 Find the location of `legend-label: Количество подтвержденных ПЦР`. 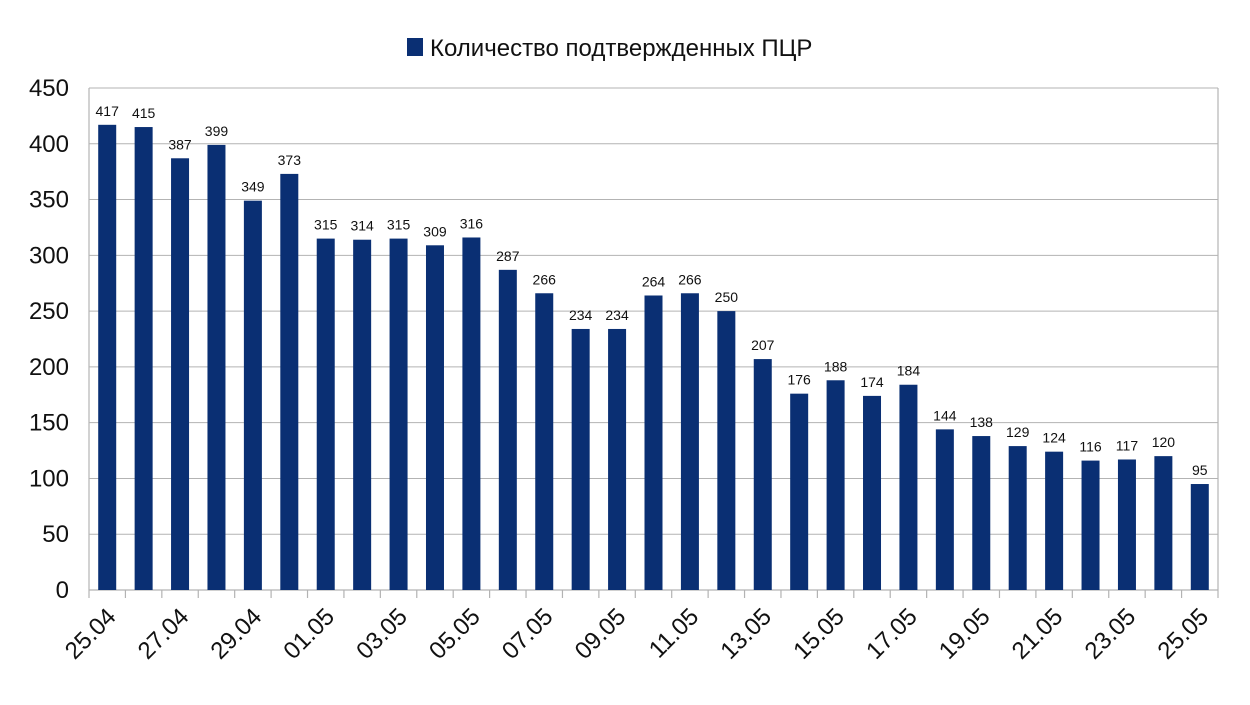

legend-label: Количество подтвержденных ПЦР is located at coordinates (621, 48).